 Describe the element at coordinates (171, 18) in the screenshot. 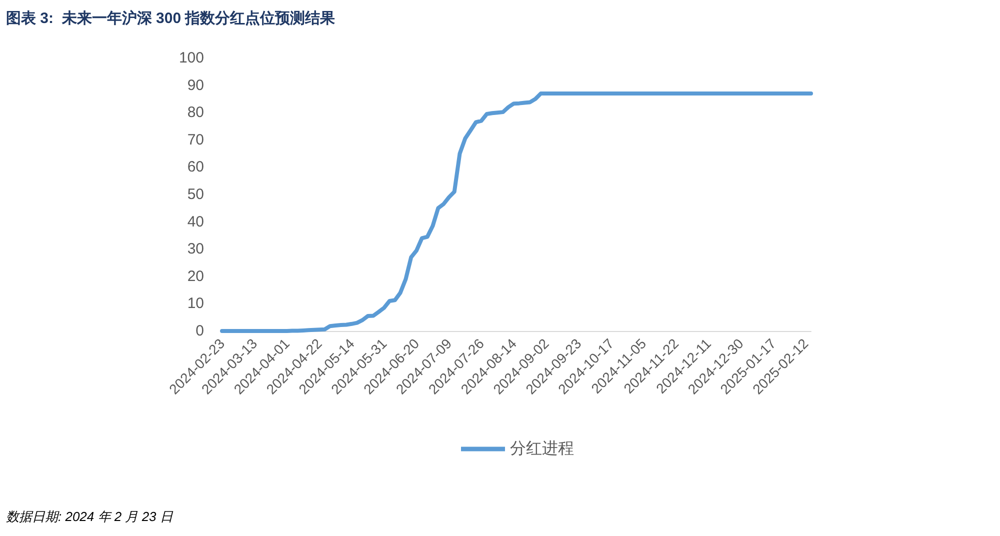

I see `chart-title: 图表 3: 未来一年沪深 300 指数分红点位预测结果` at that location.